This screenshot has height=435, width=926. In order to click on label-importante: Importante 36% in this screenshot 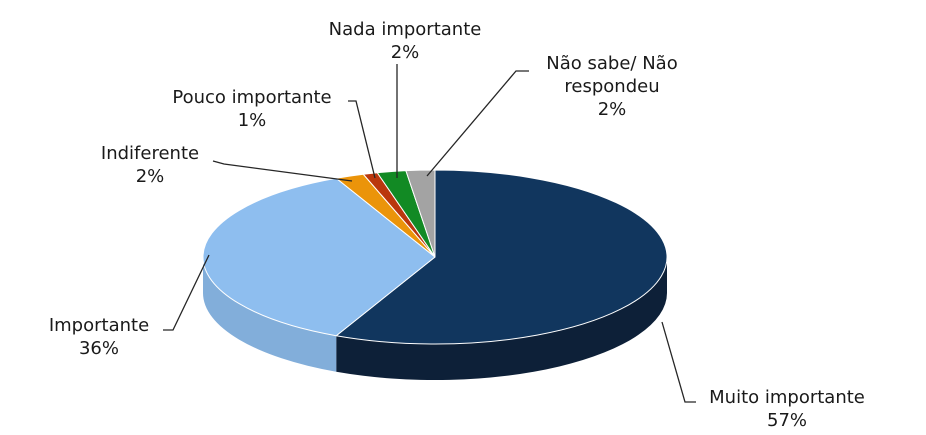, I will do `click(99, 337)`.